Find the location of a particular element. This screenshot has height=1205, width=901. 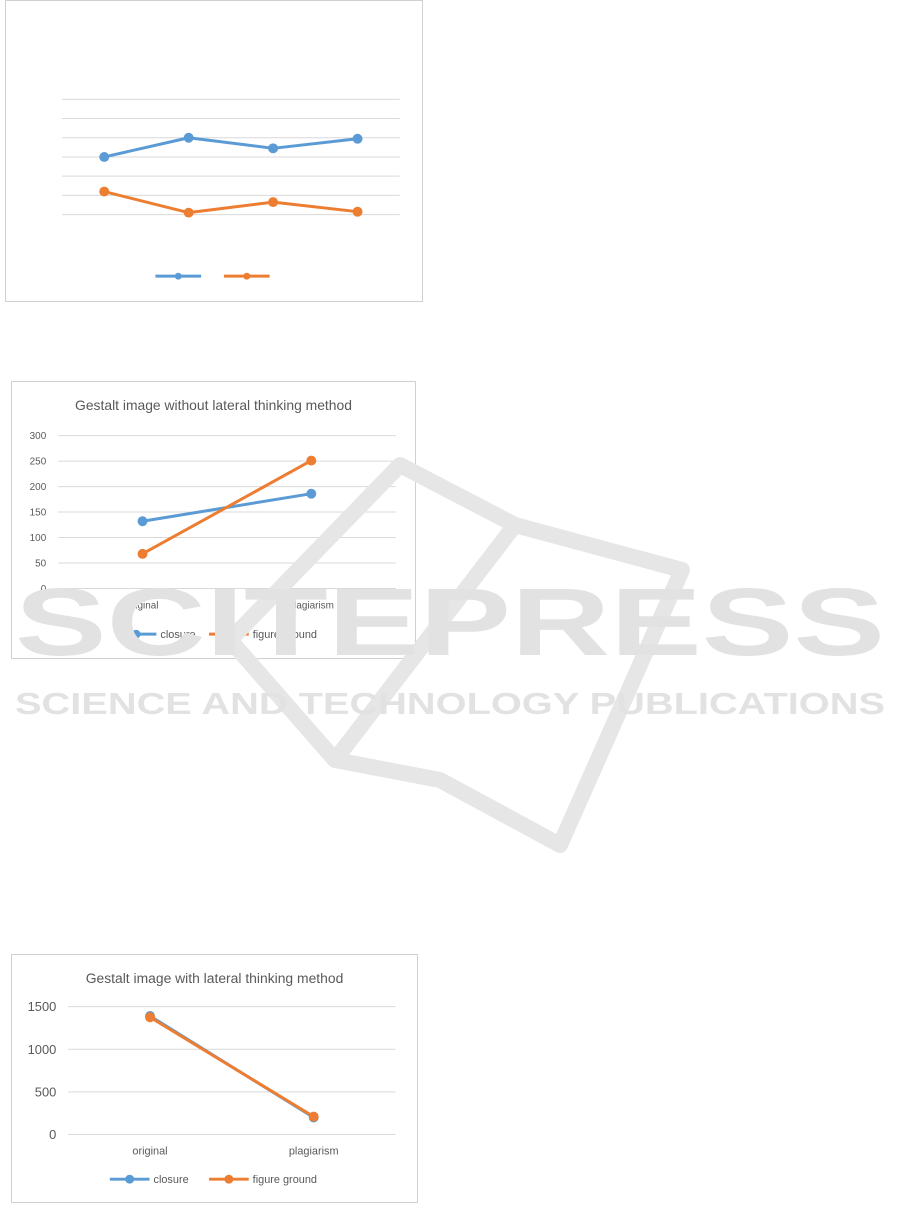

watermark-line2: SCIENCE AND TECHNOLOGY PUBLICATIONS is located at coordinates (450, 703).